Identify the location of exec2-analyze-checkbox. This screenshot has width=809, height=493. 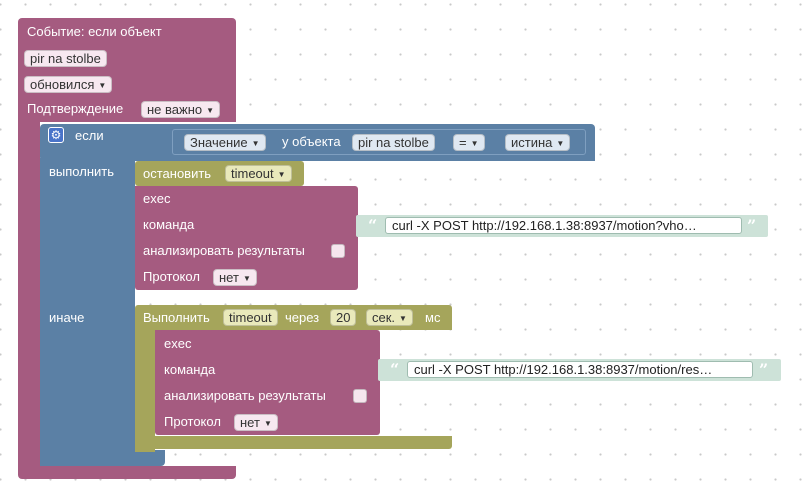
(360, 396).